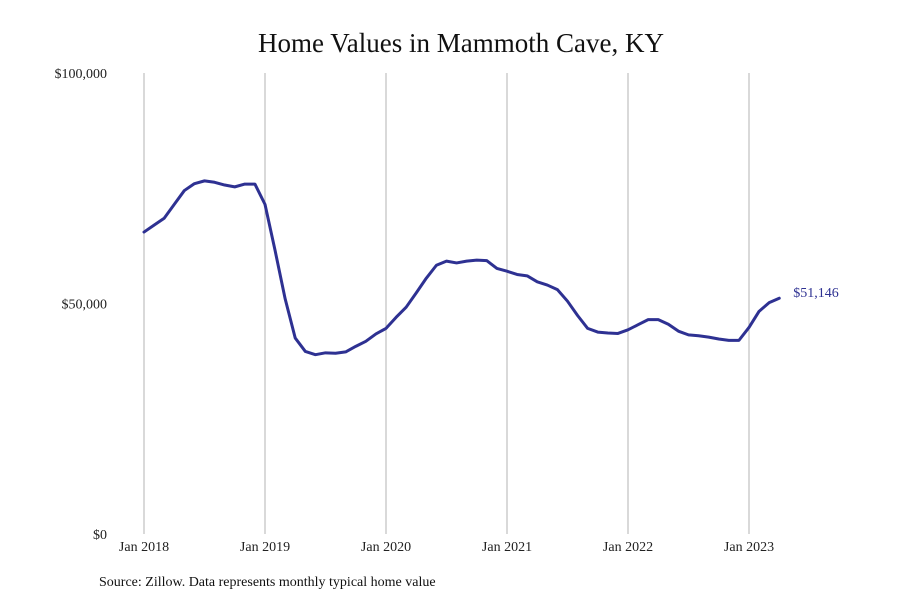  What do you see at coordinates (507, 547) in the screenshot?
I see `x-tick-label: Jan 2021` at bounding box center [507, 547].